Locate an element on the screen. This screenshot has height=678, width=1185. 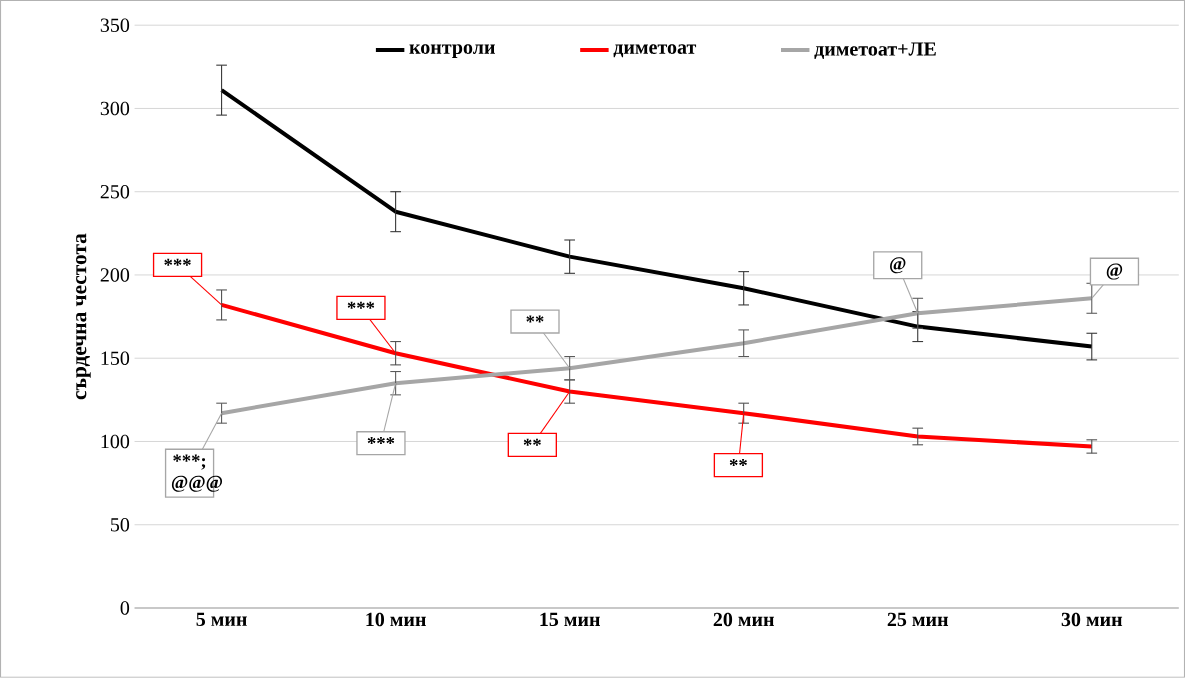
x-tick-label: 25 мин is located at coordinates (918, 619).